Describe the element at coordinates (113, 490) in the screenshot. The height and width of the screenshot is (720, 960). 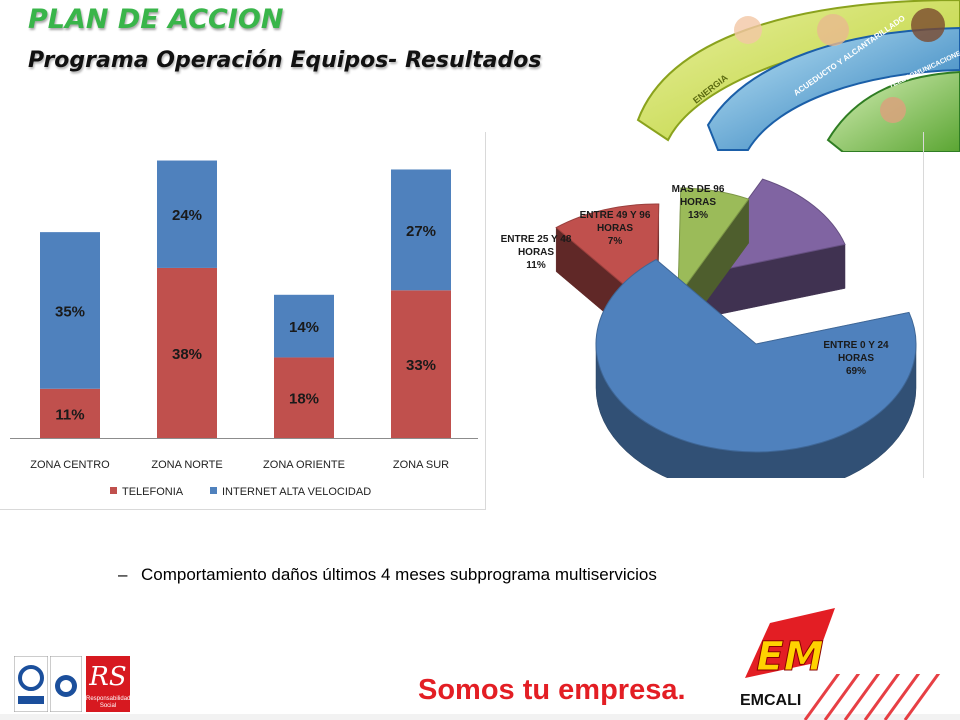
I see `legend-swatch-telefonia` at that location.